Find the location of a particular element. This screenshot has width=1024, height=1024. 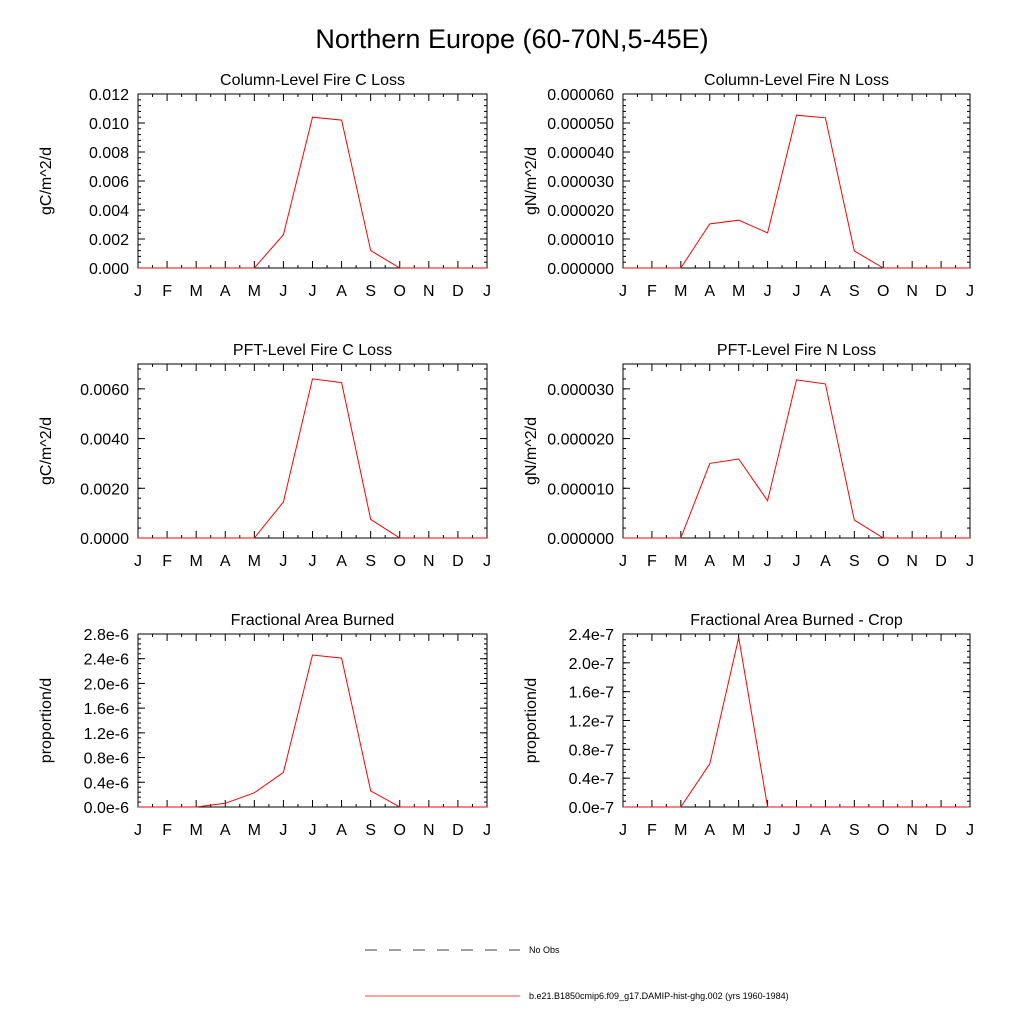

y-tick-label: 0.0060 is located at coordinates (104, 390).